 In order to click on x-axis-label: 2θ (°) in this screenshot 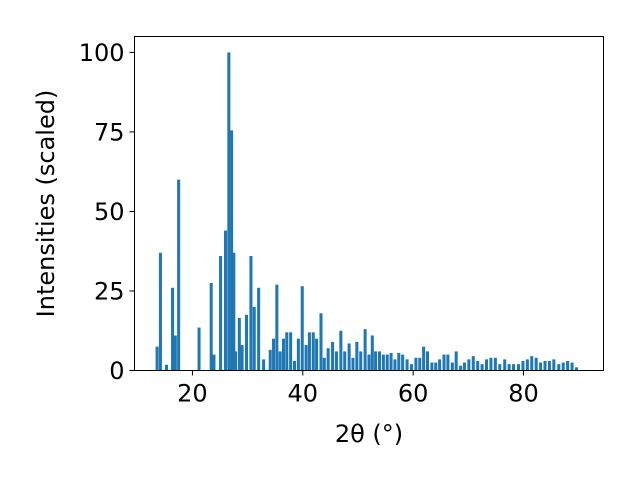, I will do `click(369, 434)`.